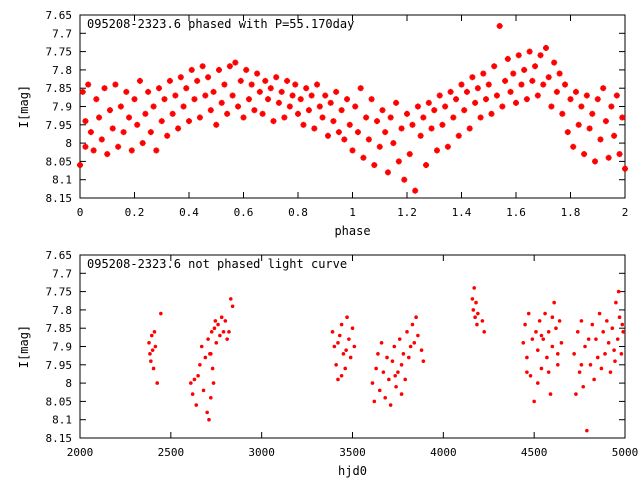 The image size is (640, 480). Describe the element at coordinates (59, 438) in the screenshot. I see `y-tick-label: 8.15` at that location.